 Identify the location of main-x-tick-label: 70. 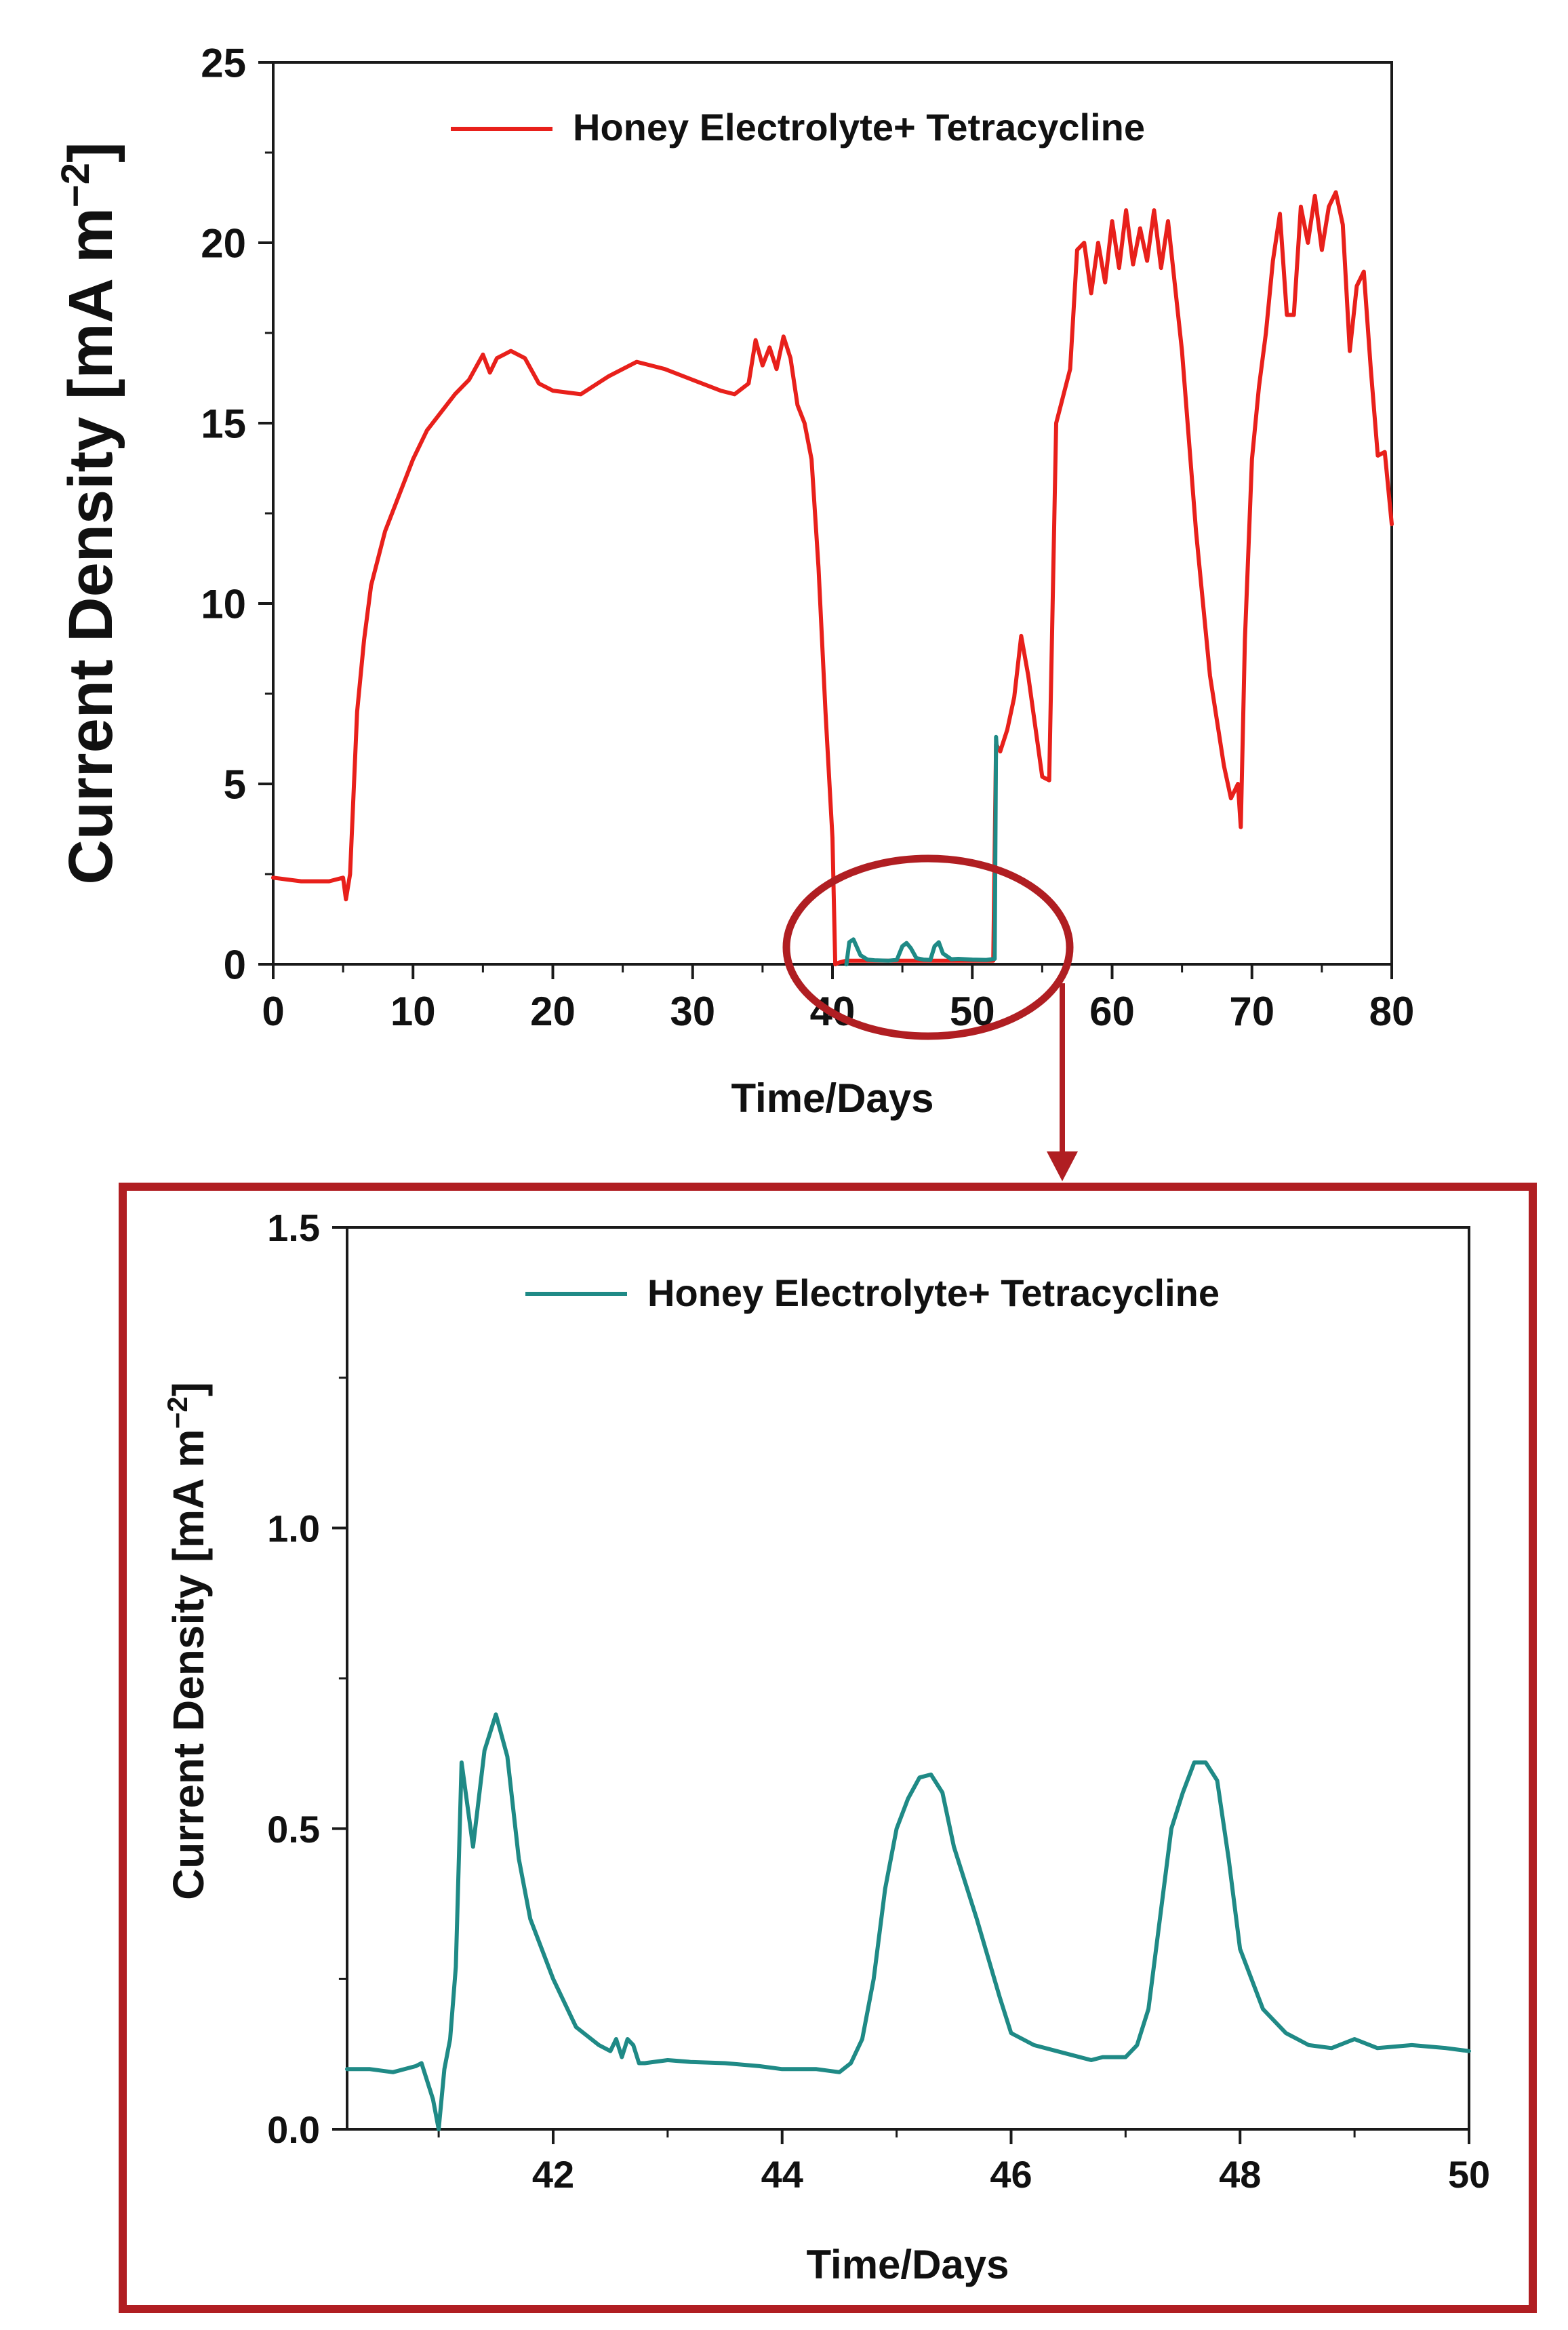
(1252, 1011).